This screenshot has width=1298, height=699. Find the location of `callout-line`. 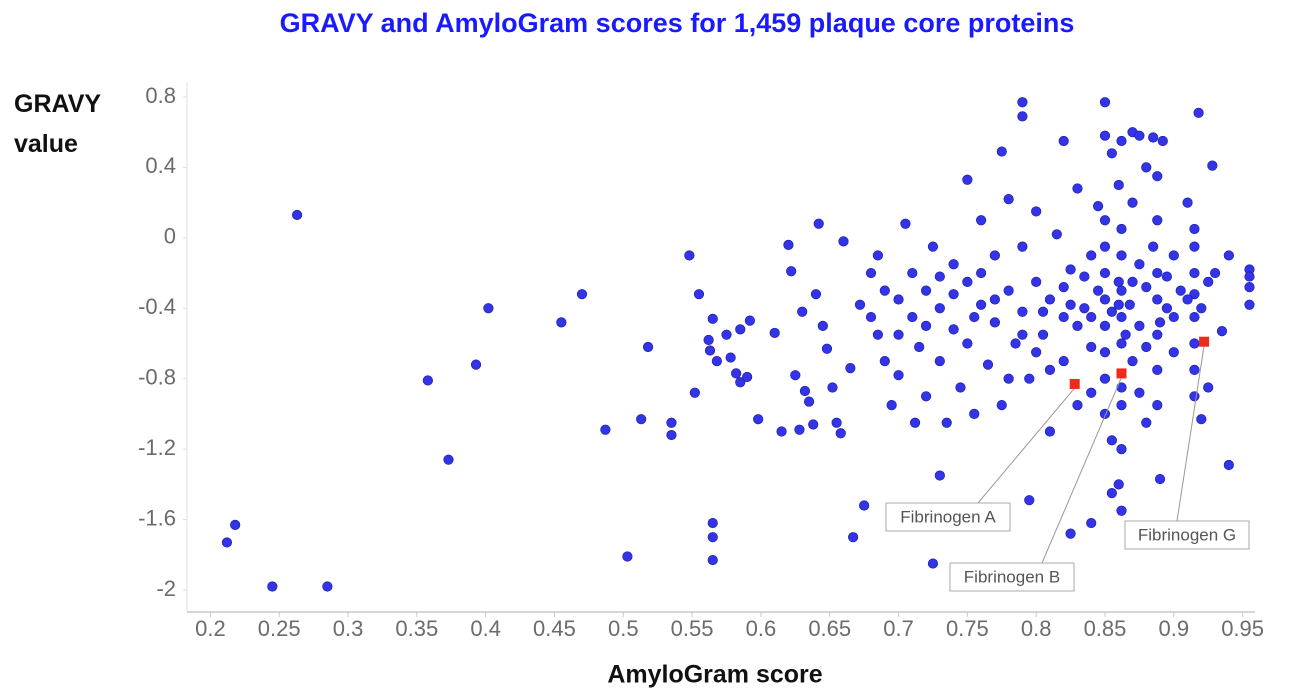

callout-line is located at coordinates (1081, 470).